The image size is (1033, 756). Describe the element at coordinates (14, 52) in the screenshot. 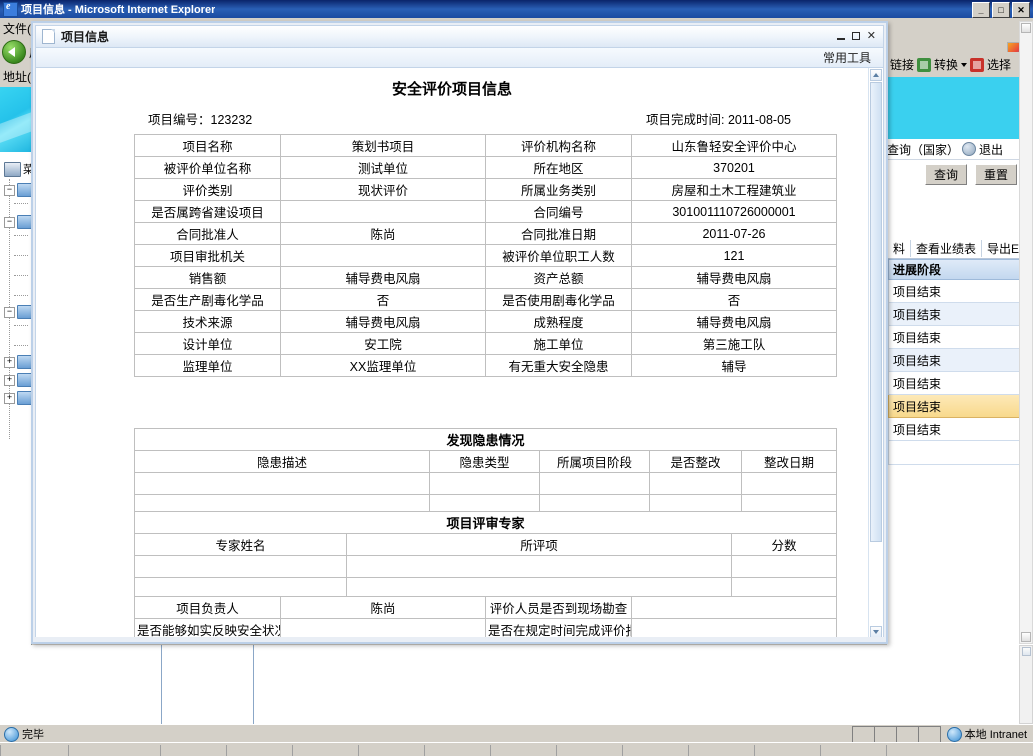

I see `back-icon` at that location.